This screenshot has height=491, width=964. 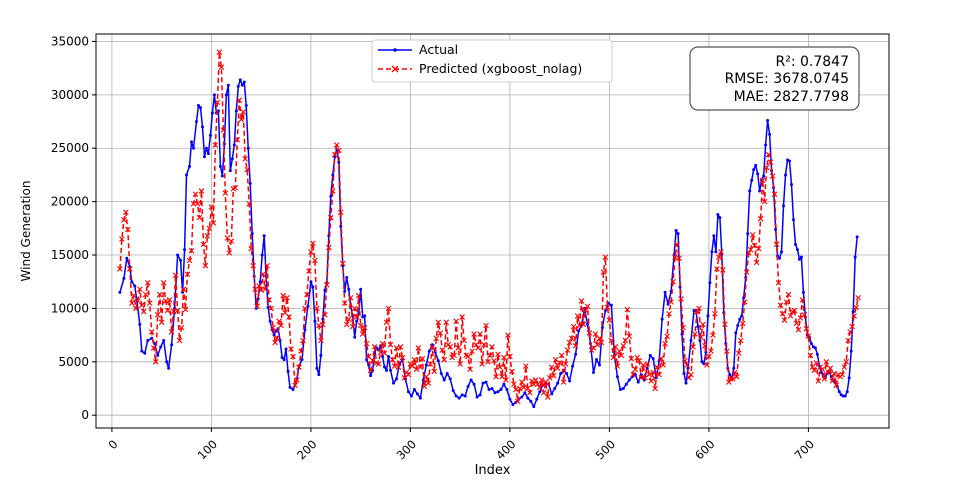 I want to click on metric-rmse: RMSE: 3678.0745, so click(x=787, y=79).